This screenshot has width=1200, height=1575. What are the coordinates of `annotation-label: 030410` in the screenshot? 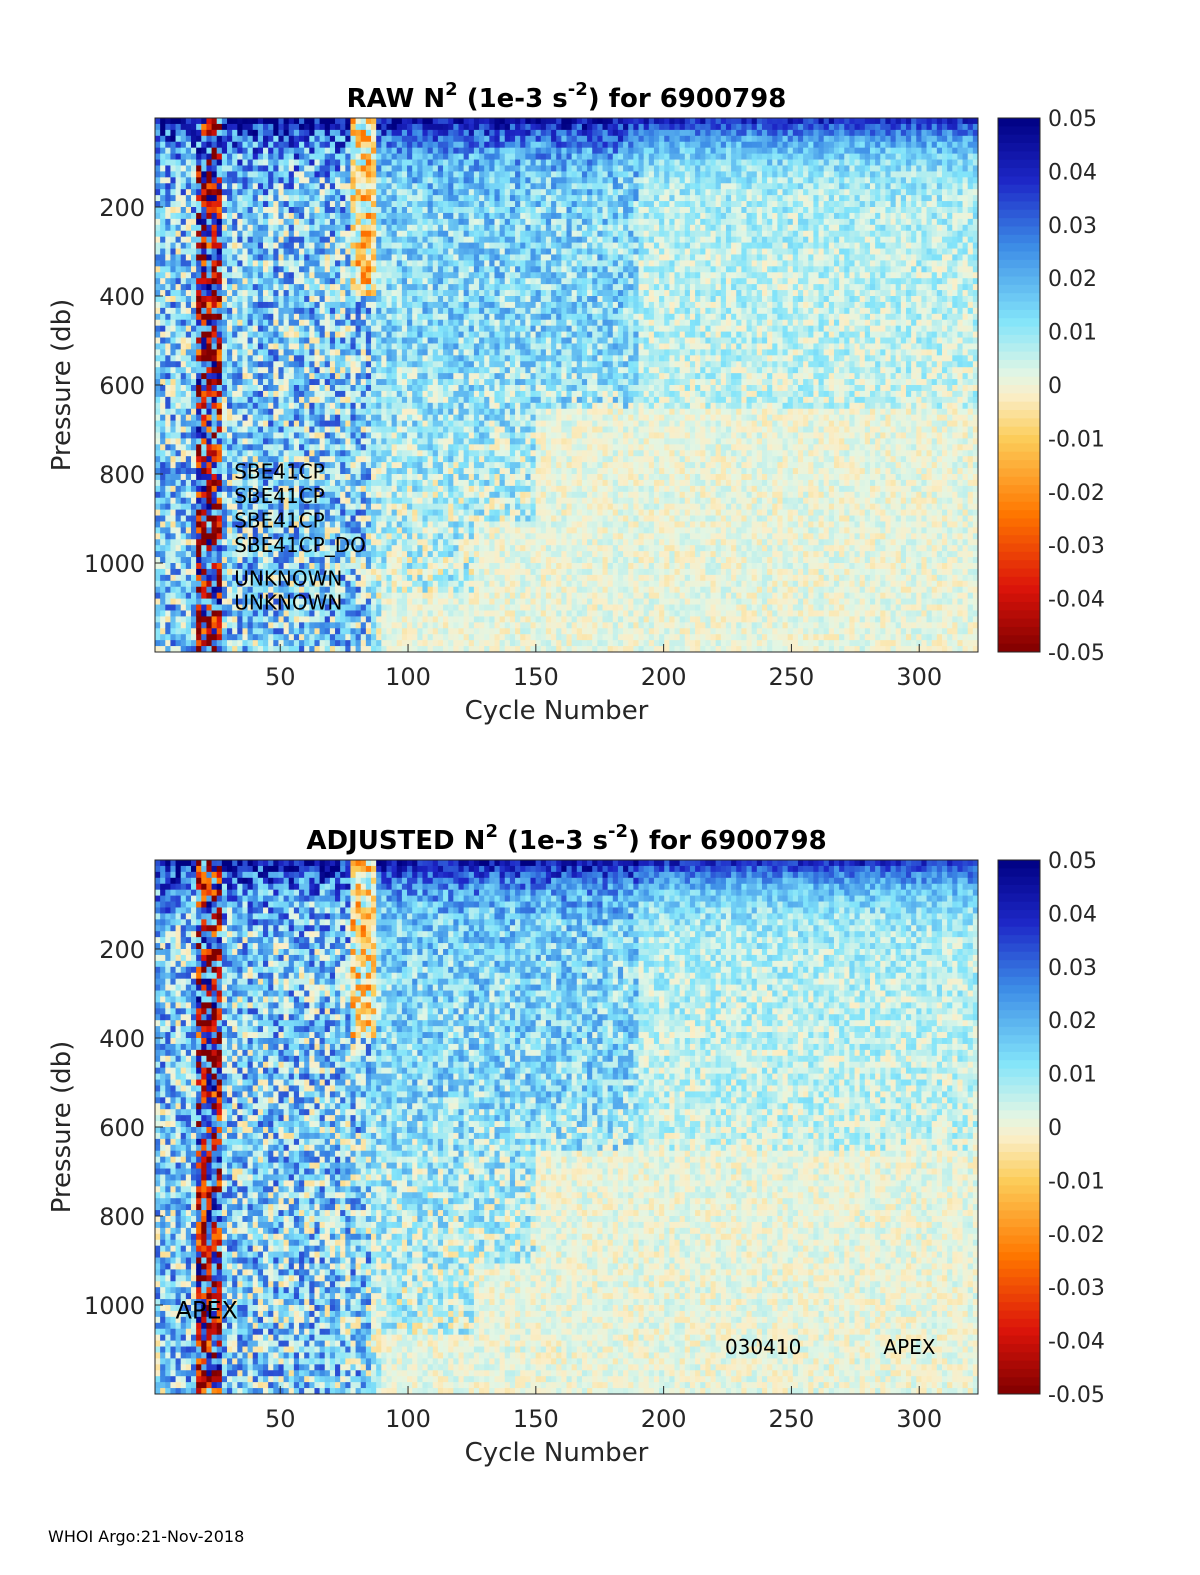 It's located at (763, 1347).